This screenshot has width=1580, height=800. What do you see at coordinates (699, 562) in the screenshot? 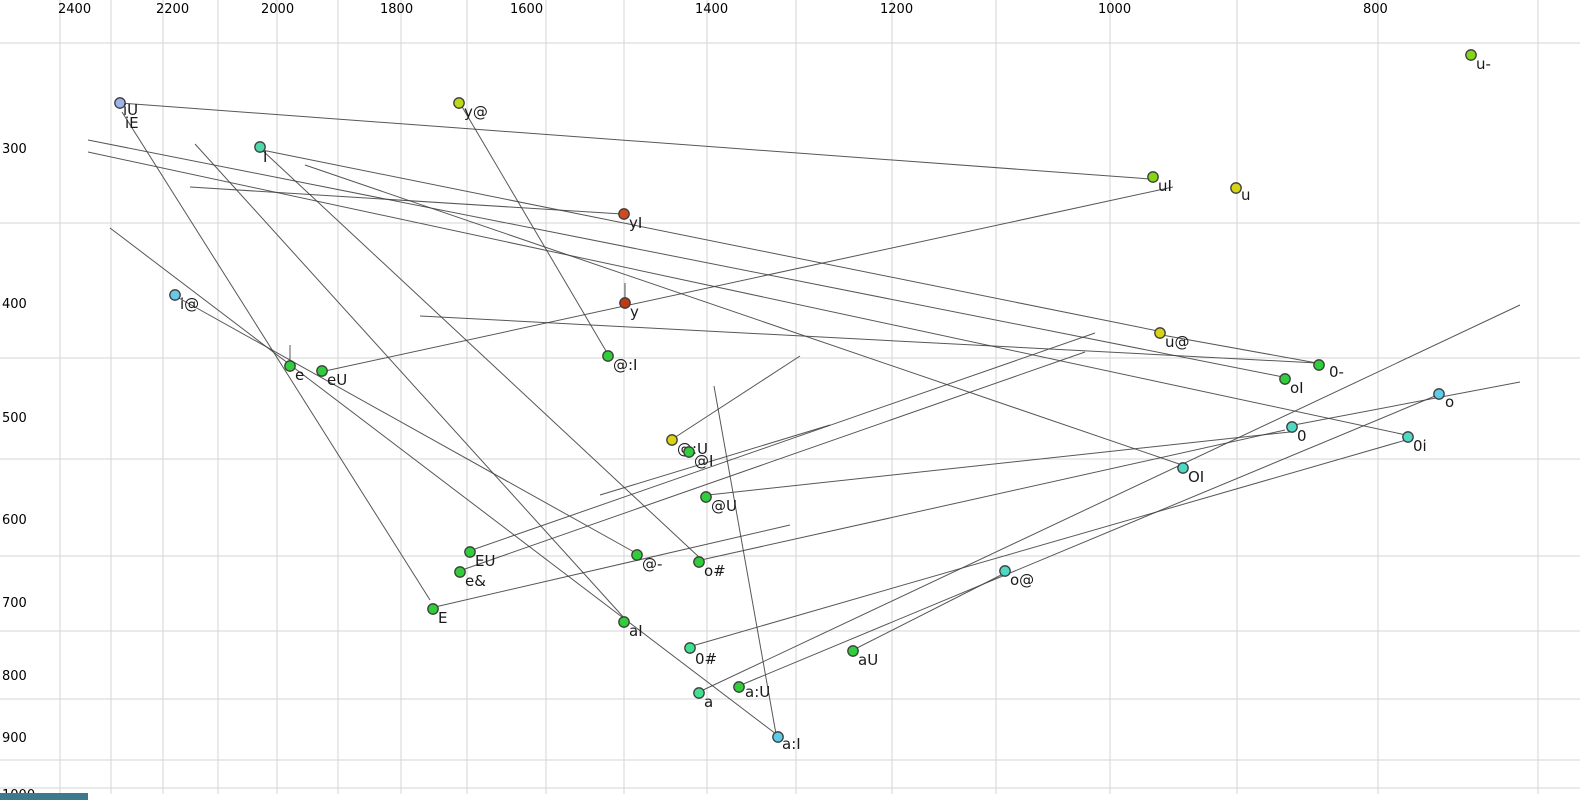
I see `data-point-o#` at bounding box center [699, 562].